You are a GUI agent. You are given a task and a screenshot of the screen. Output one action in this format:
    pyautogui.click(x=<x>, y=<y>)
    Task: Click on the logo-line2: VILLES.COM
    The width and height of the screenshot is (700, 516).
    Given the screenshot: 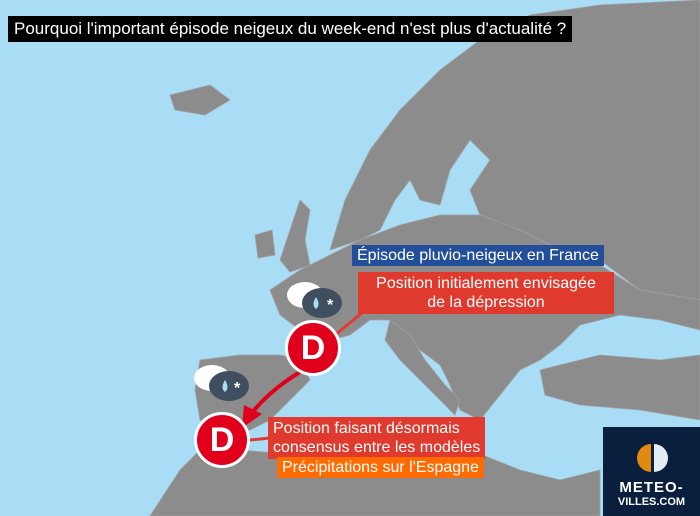 What is the action you would take?
    pyautogui.click(x=651, y=502)
    